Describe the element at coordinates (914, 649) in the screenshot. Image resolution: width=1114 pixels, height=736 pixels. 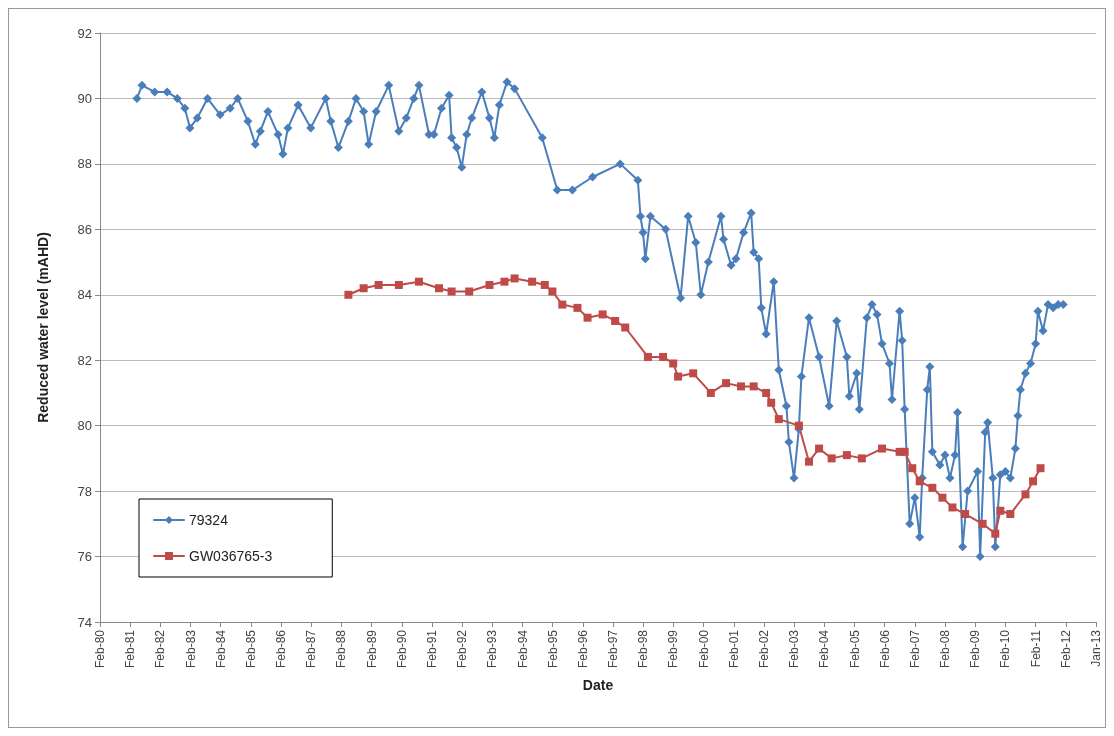
I see `x-tick-label: Feb-07` at that location.